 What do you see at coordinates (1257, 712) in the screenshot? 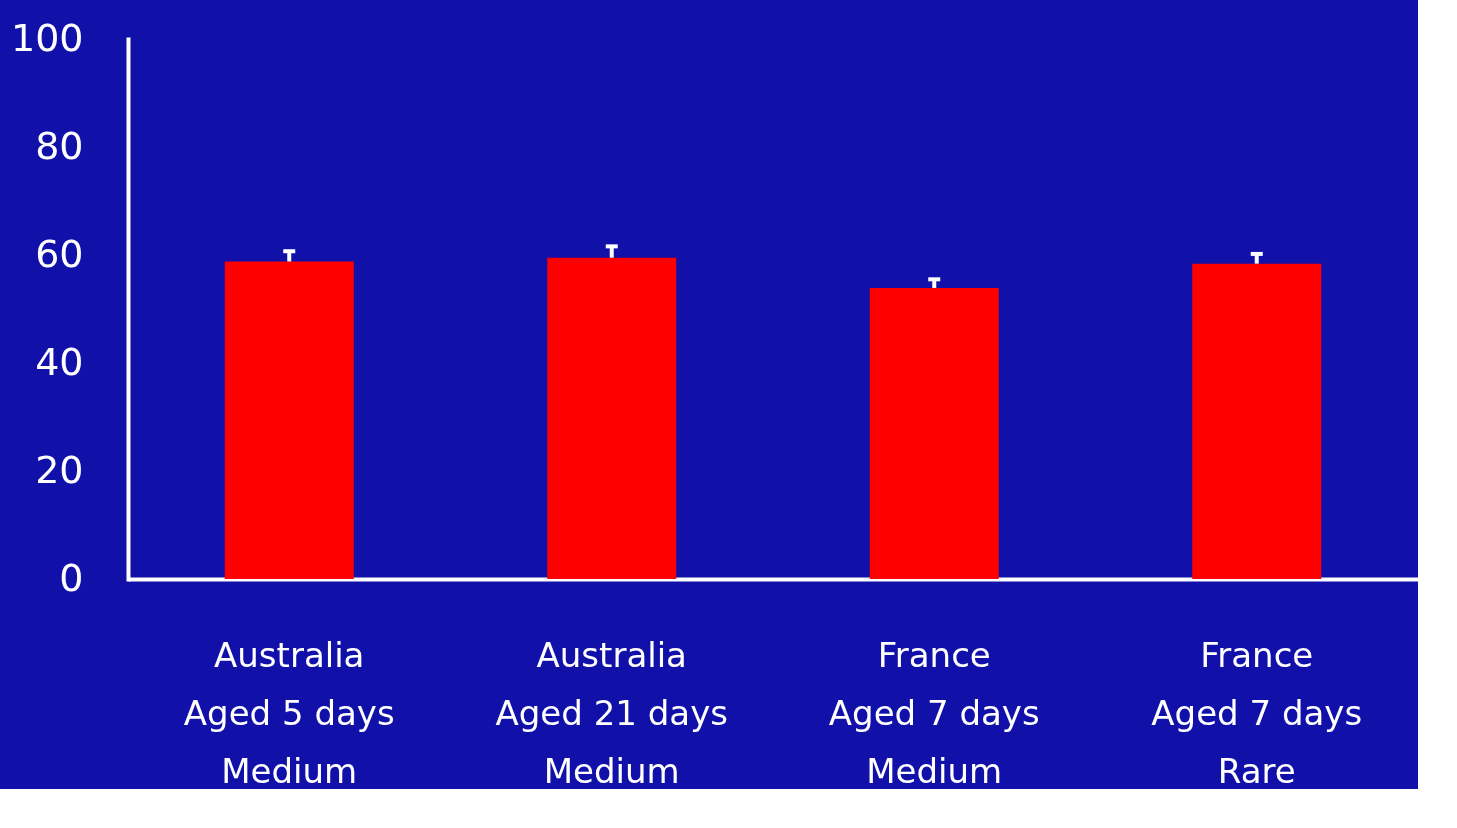
I see `x-tick-label: France Aged 7 days Rare` at bounding box center [1257, 712].